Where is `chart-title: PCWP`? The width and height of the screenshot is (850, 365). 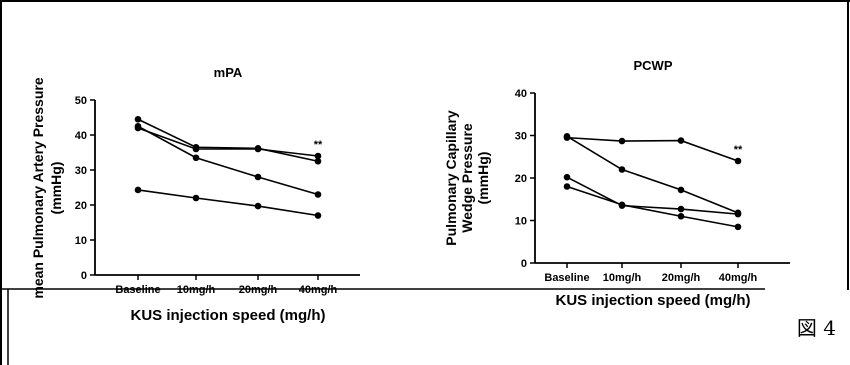 chart-title: PCWP is located at coordinates (653, 65).